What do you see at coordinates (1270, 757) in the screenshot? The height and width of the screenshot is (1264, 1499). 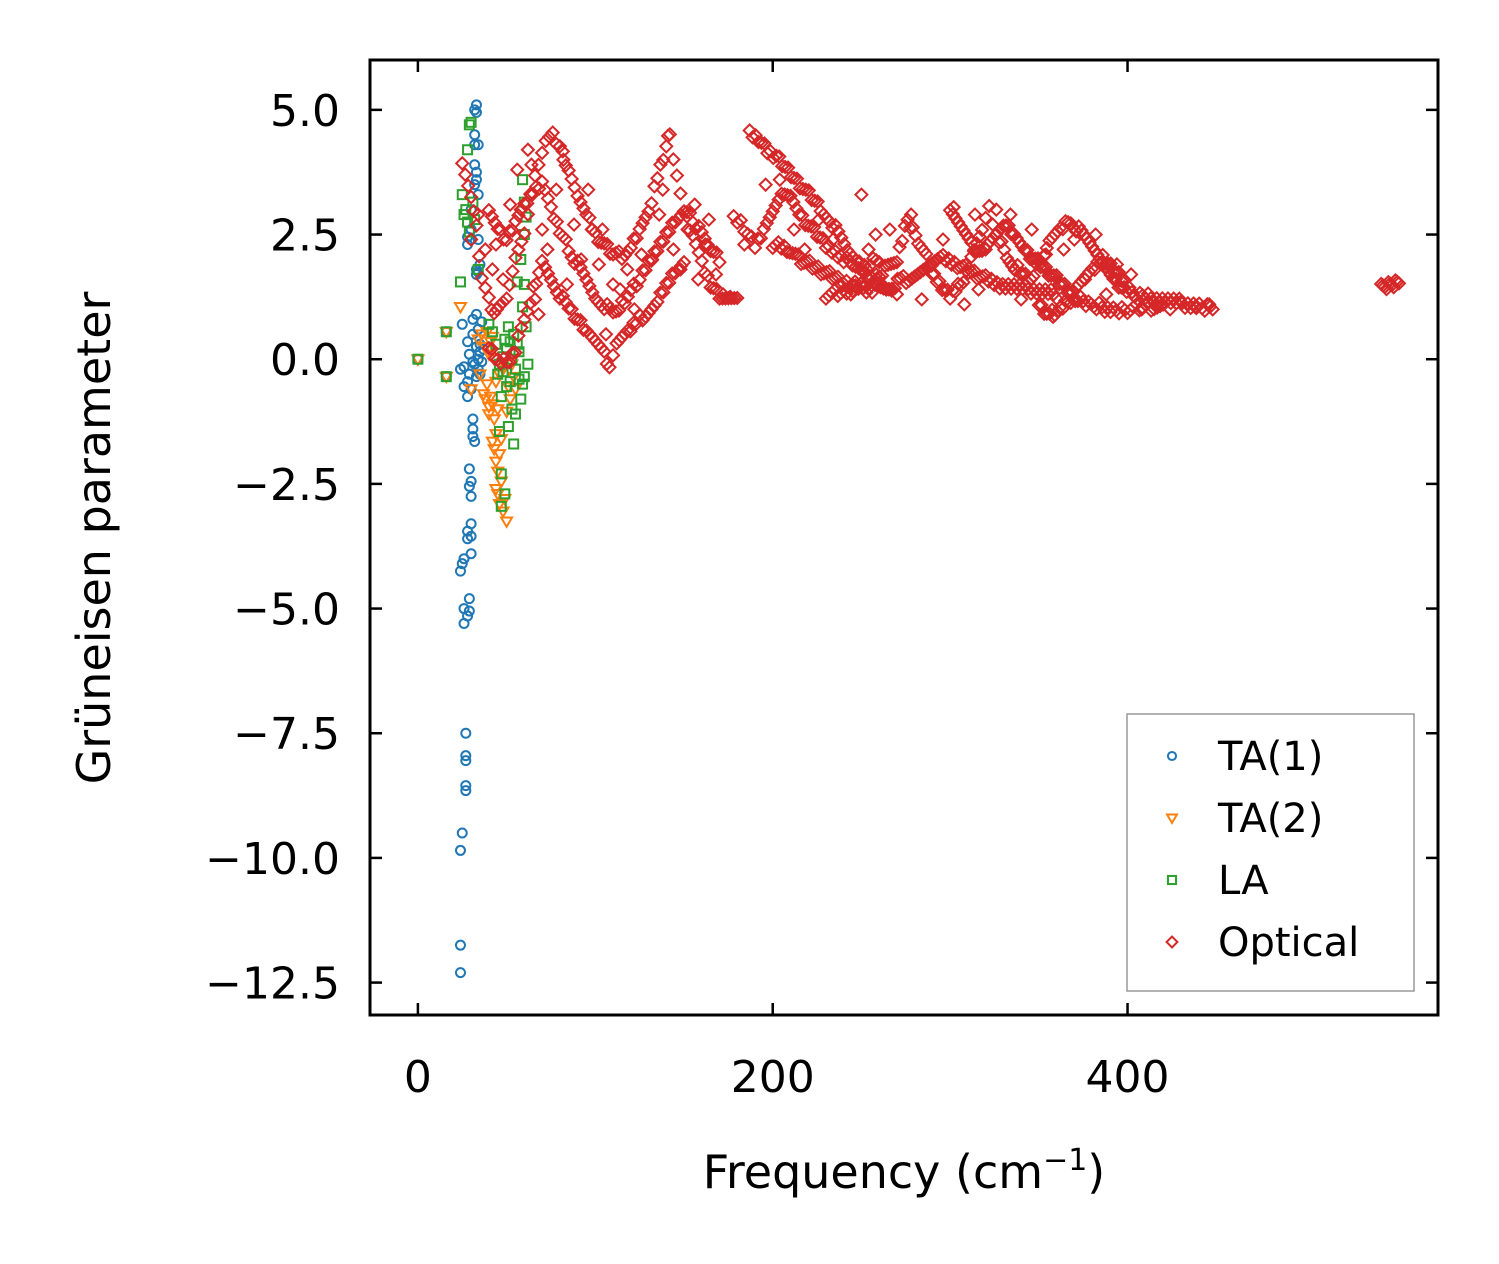 I see `legend-label: TA(1)` at bounding box center [1270, 757].